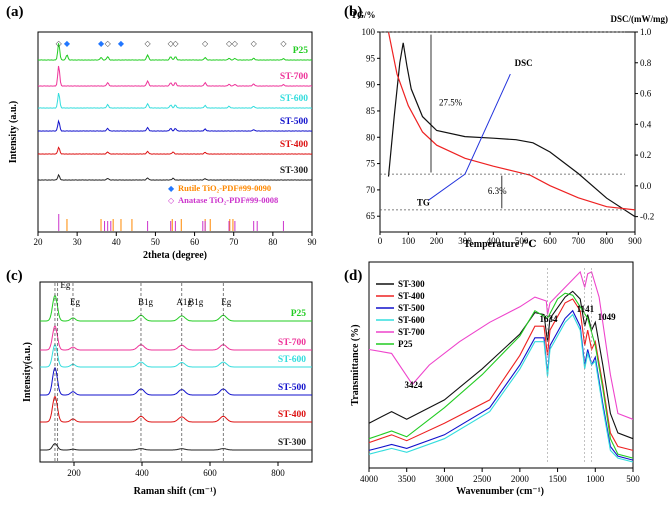 The height and width of the screenshot is (507, 669). What do you see at coordinates (423, 203) in the screenshot?
I see `tg-pointer-label: TG` at bounding box center [423, 203].